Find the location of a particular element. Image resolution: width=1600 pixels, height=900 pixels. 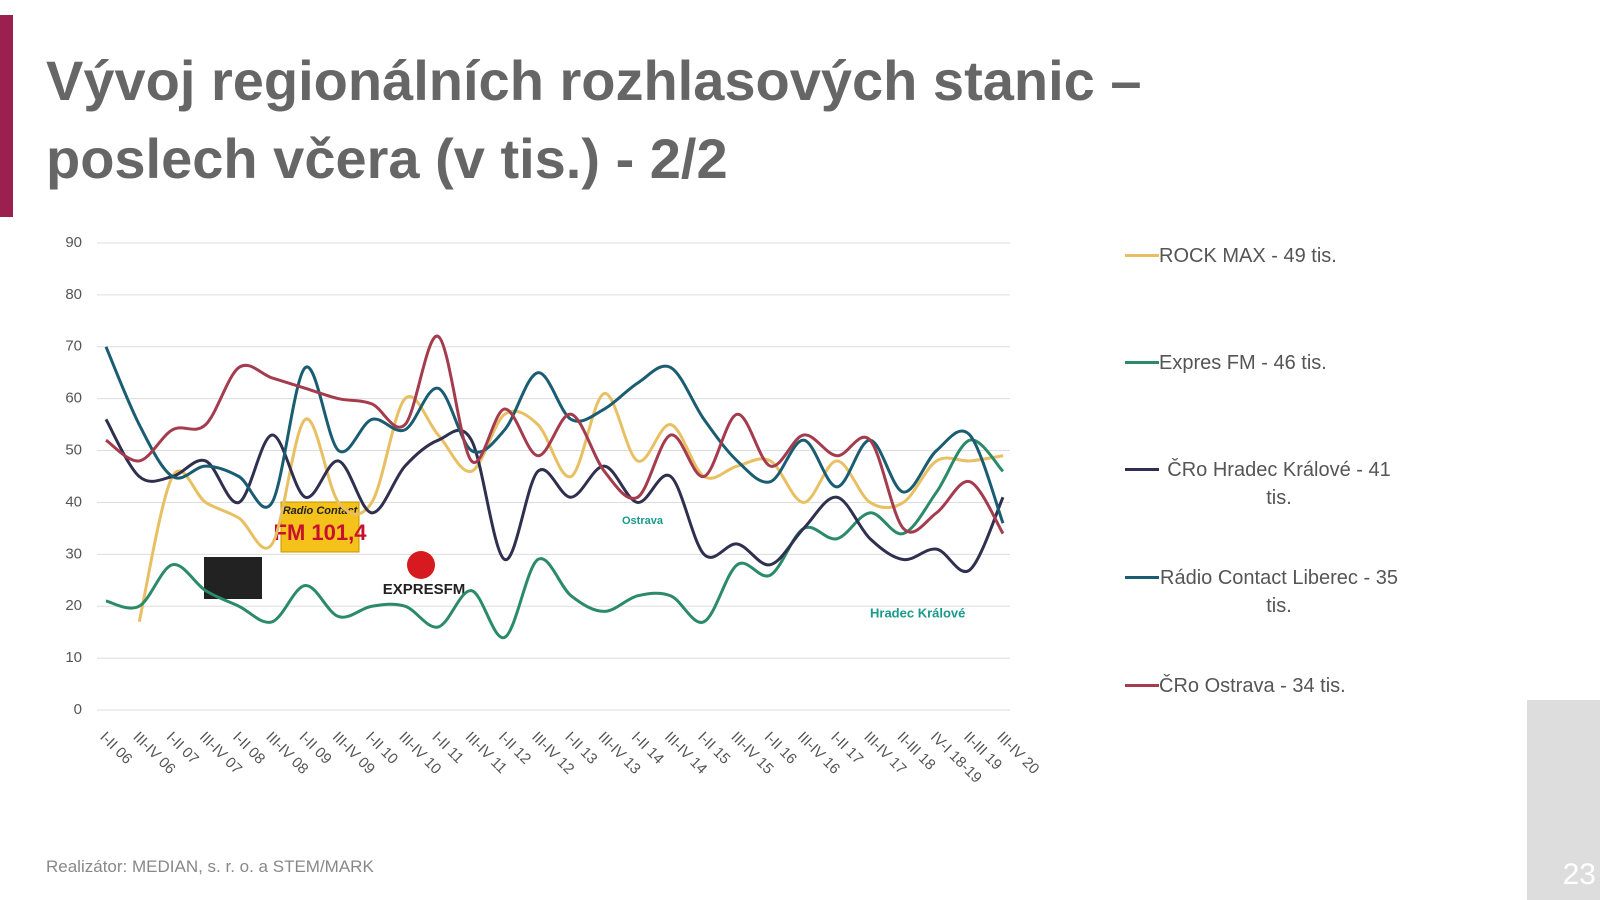

y-tick-label: 90 is located at coordinates (73, 242).